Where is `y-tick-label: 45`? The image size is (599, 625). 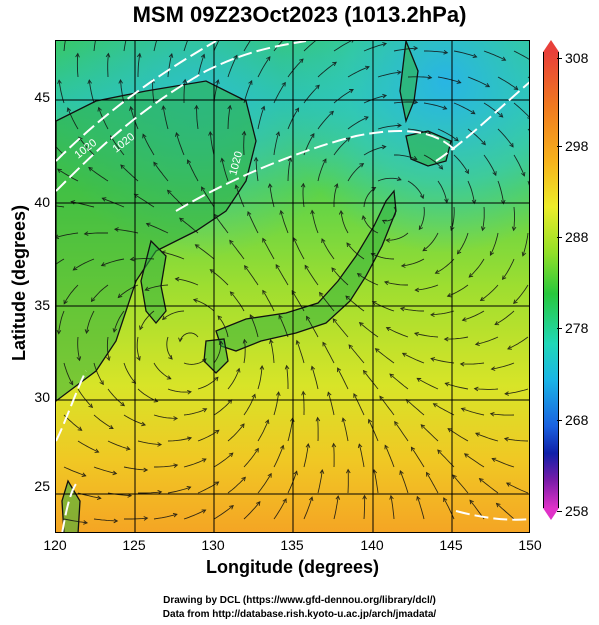
y-tick-label: 45 is located at coordinates (42, 97).